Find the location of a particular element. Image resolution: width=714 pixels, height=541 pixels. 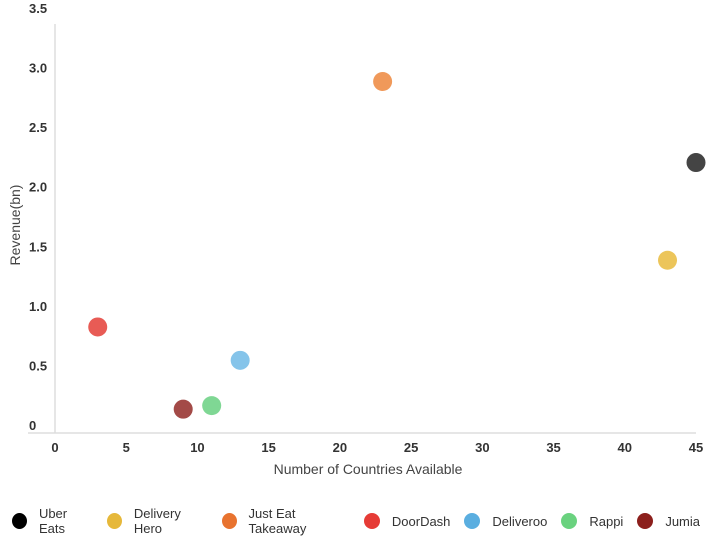

data-point-rappi is located at coordinates (212, 406).